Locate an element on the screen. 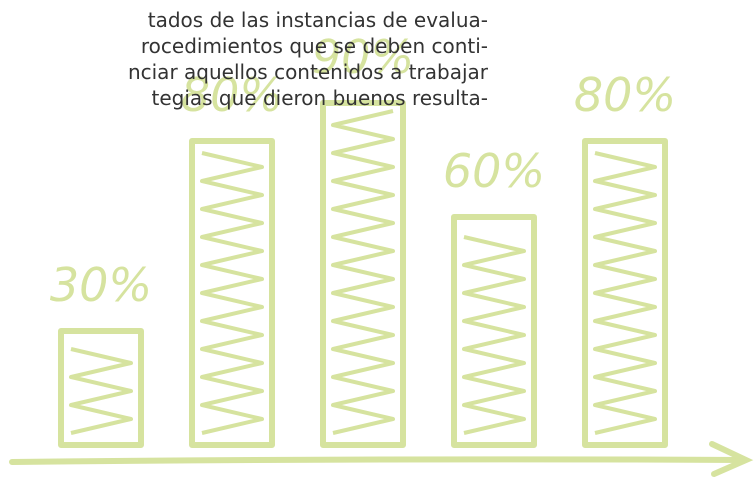 This screenshot has width=755, height=479. x-axis-arrow is located at coordinates (378, 460).